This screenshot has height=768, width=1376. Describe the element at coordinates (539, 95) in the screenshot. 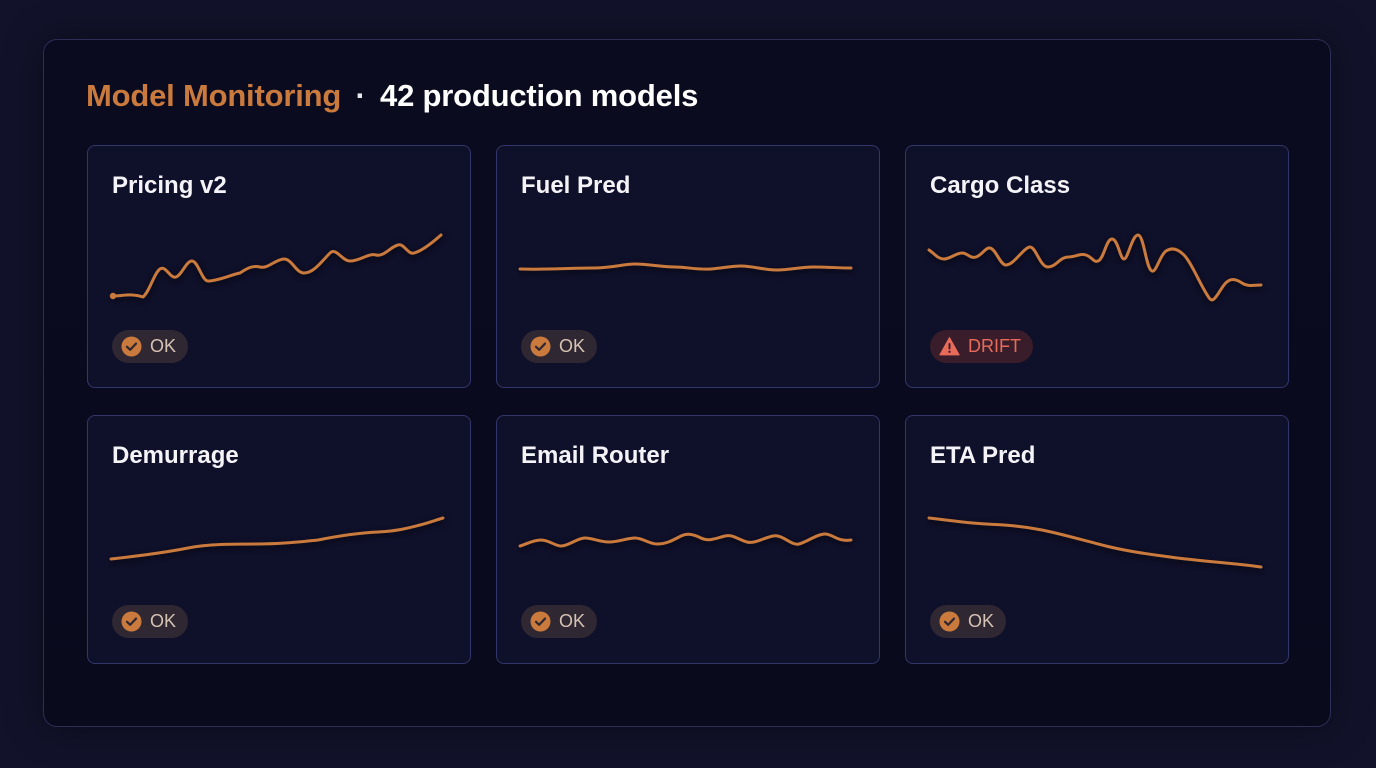

I see `page-subtitle: 42 production models` at that location.